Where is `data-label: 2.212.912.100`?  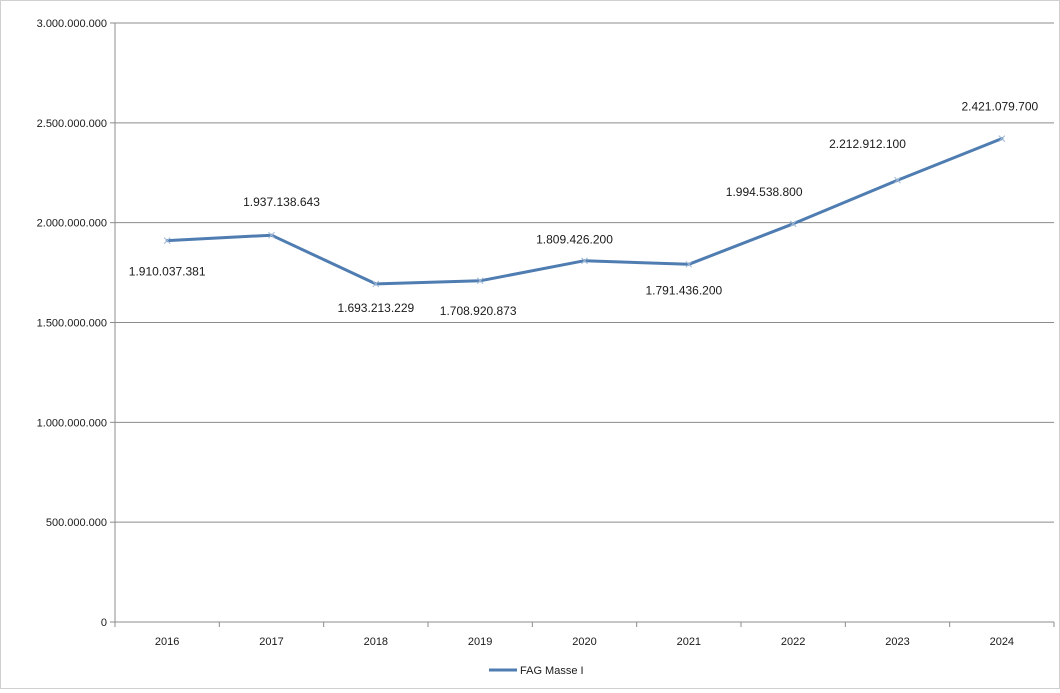 data-label: 2.212.912.100 is located at coordinates (867, 144).